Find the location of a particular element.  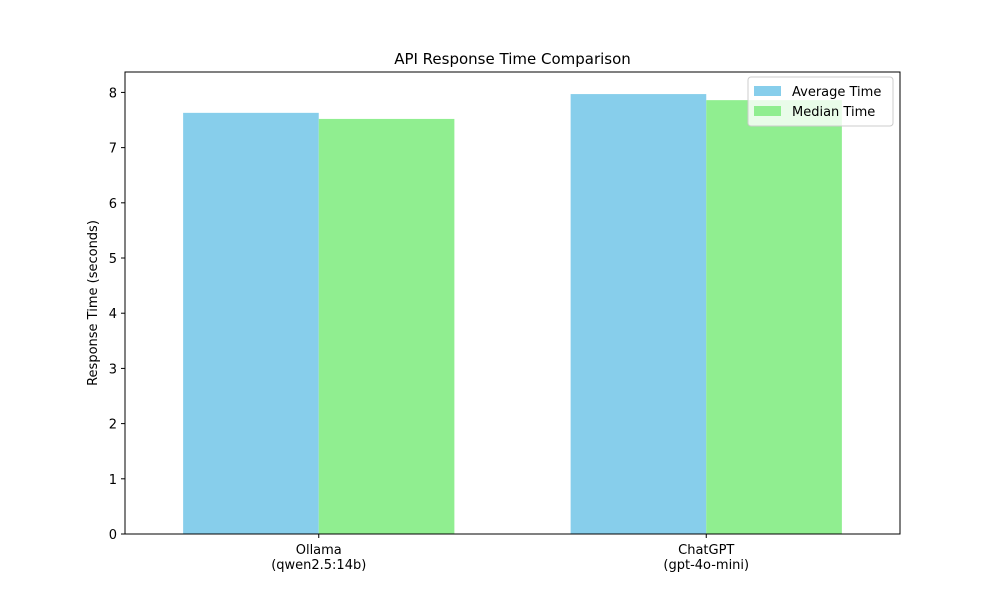

x-axis: Ollama(qwen2.5:14b) ChatGPT(gpt-4o-mini) is located at coordinates (510, 553).